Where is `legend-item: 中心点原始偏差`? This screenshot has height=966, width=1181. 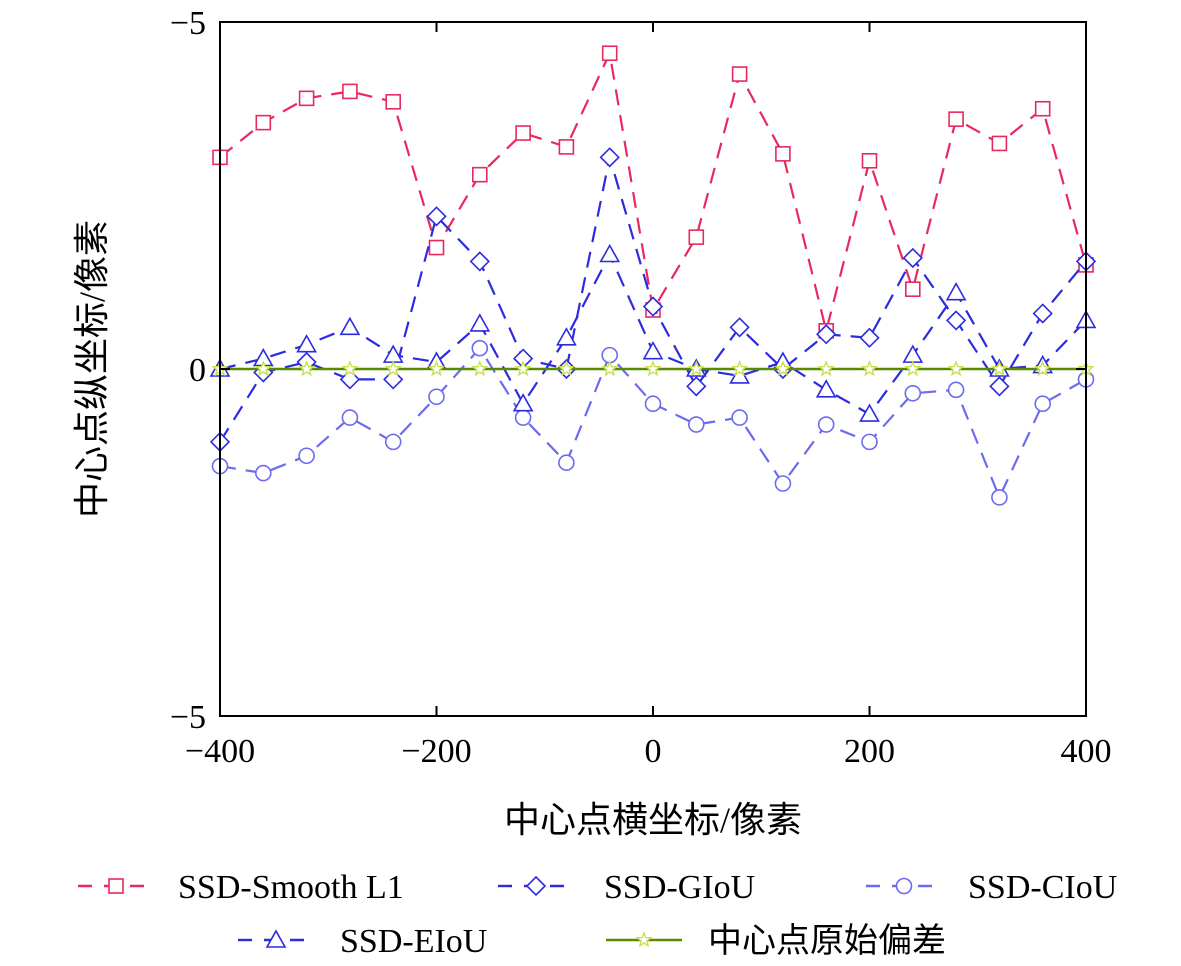
legend-item: 中心点原始偏差 is located at coordinates (776, 941).